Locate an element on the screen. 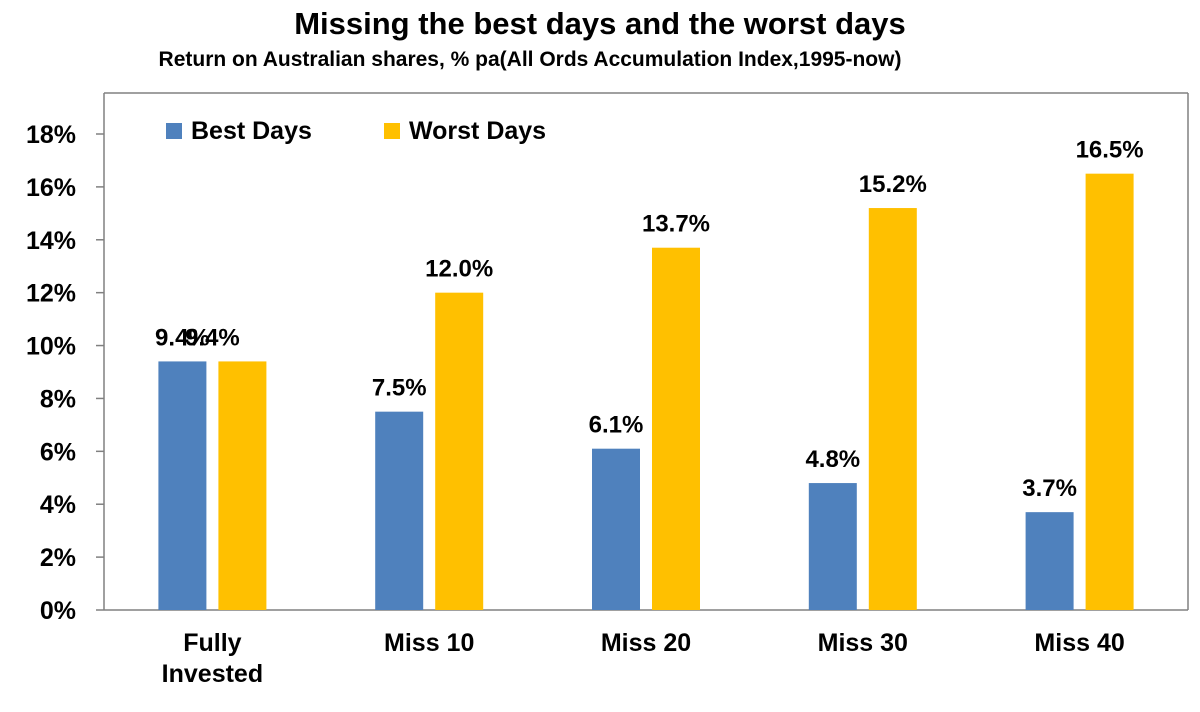 The height and width of the screenshot is (712, 1200). x-category-label: Miss 20 is located at coordinates (646, 643).